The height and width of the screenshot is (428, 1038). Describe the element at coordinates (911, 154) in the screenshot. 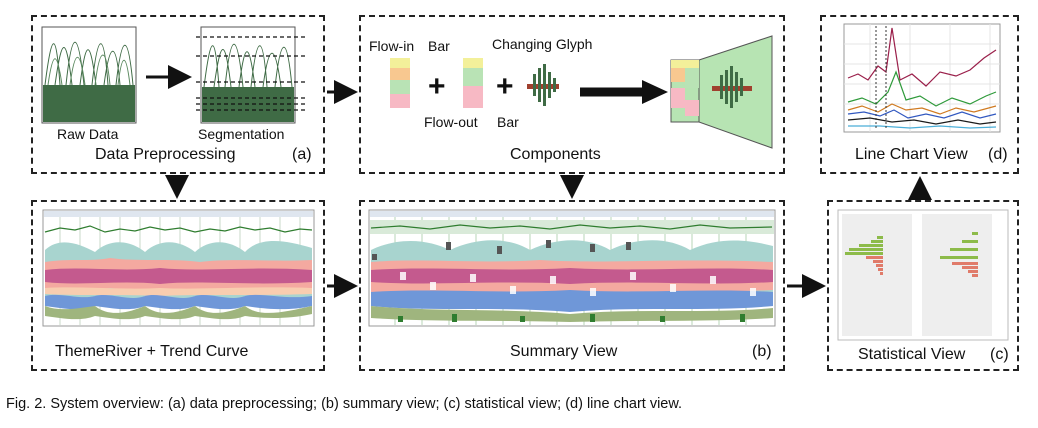

I see `line-chart-view-title: Line Chart View` at that location.